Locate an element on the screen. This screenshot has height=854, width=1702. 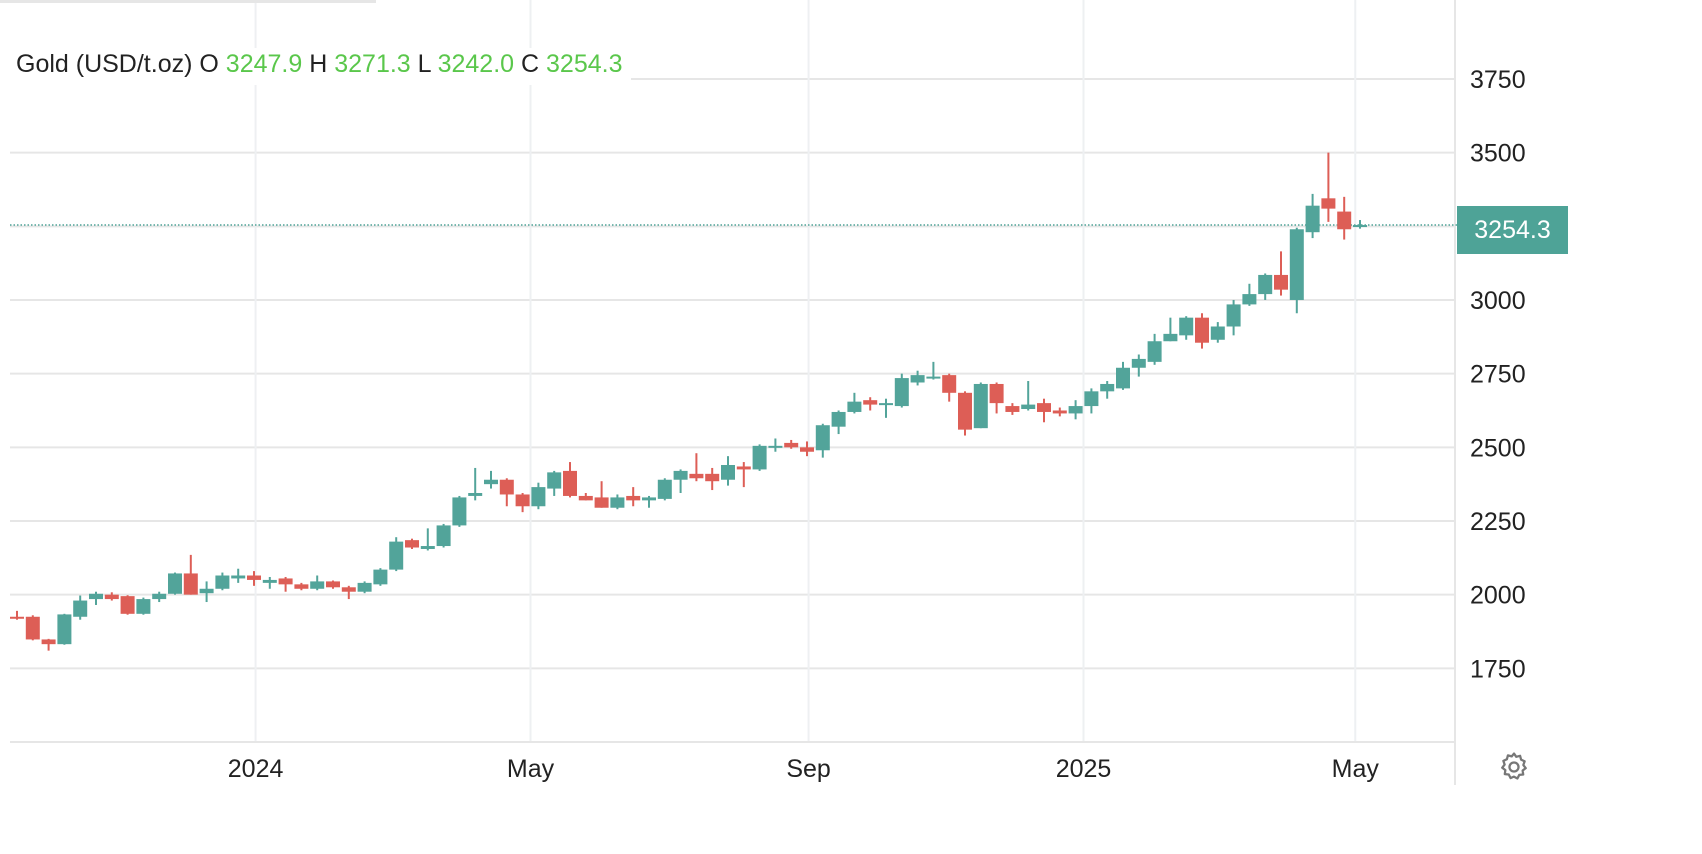
high-label: H is located at coordinates (318, 64).